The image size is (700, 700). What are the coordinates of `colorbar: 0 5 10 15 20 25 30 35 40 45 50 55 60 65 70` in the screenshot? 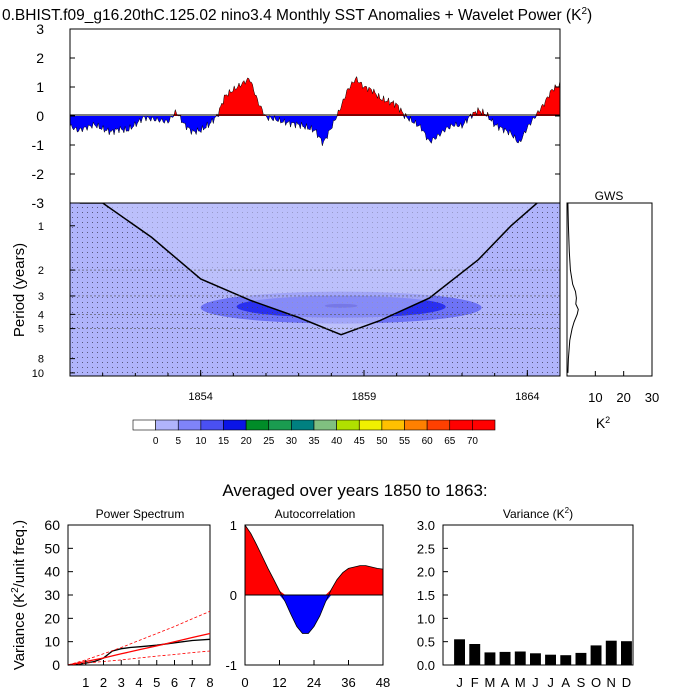 It's located at (314, 433).